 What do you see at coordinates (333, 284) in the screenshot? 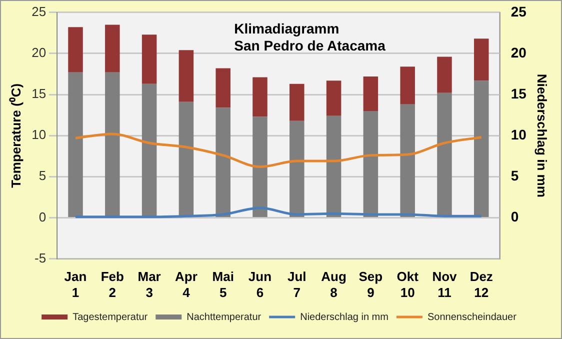
I see `x-tick-label: Aug 8` at bounding box center [333, 284].